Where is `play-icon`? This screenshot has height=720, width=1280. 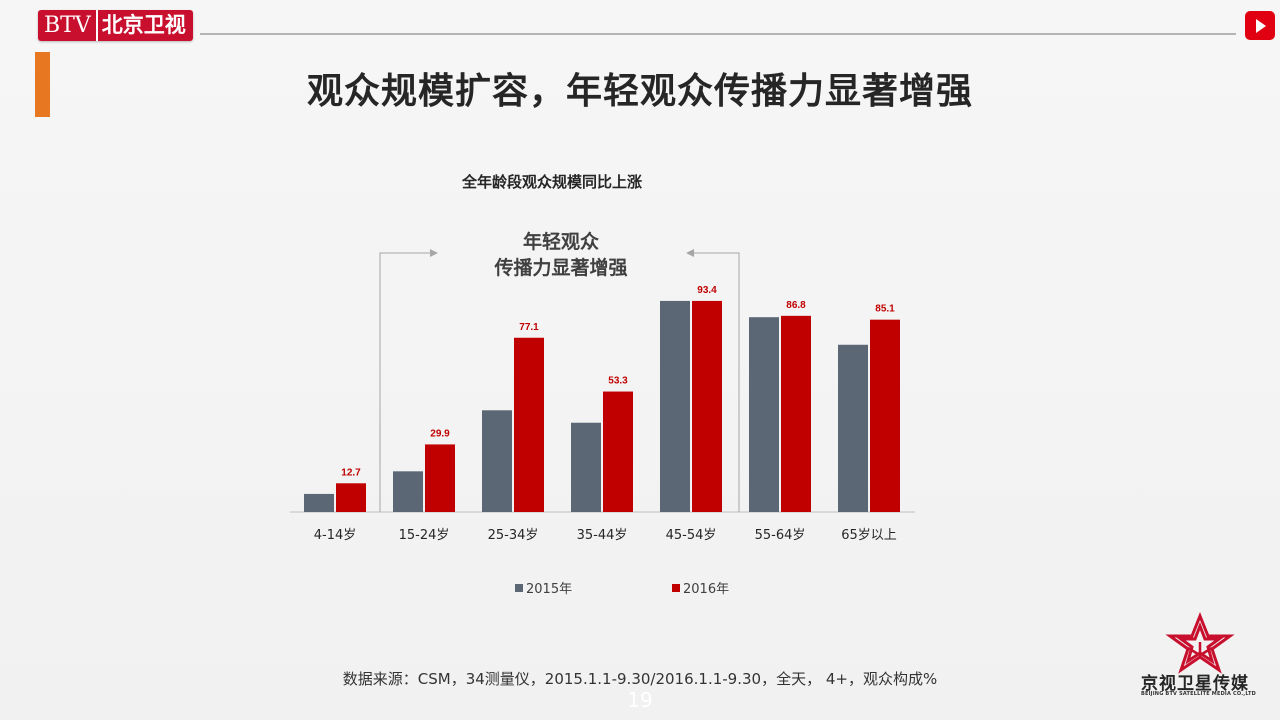
play-icon is located at coordinates (1260, 25).